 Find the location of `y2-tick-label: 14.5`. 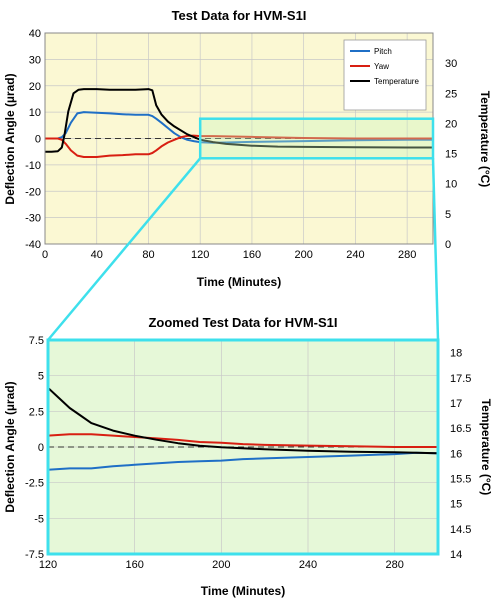

y2-tick-label: 14.5 is located at coordinates (460, 530).